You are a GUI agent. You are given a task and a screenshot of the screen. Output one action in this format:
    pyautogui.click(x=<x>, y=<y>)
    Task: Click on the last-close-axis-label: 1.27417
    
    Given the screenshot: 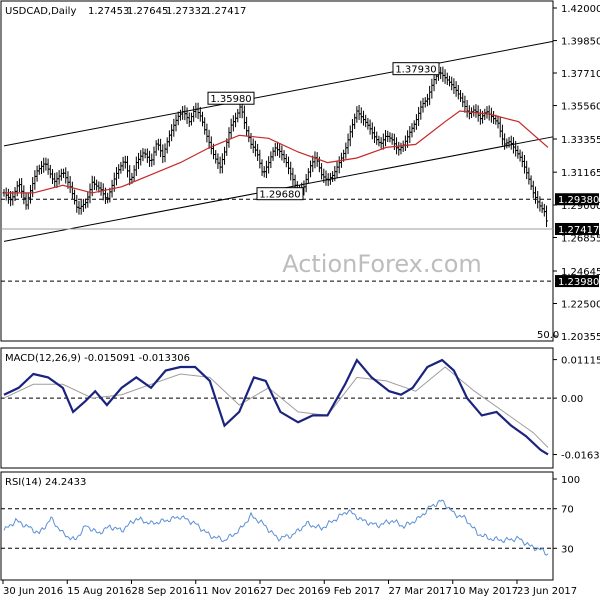 What is the action you would take?
    pyautogui.click(x=578, y=230)
    